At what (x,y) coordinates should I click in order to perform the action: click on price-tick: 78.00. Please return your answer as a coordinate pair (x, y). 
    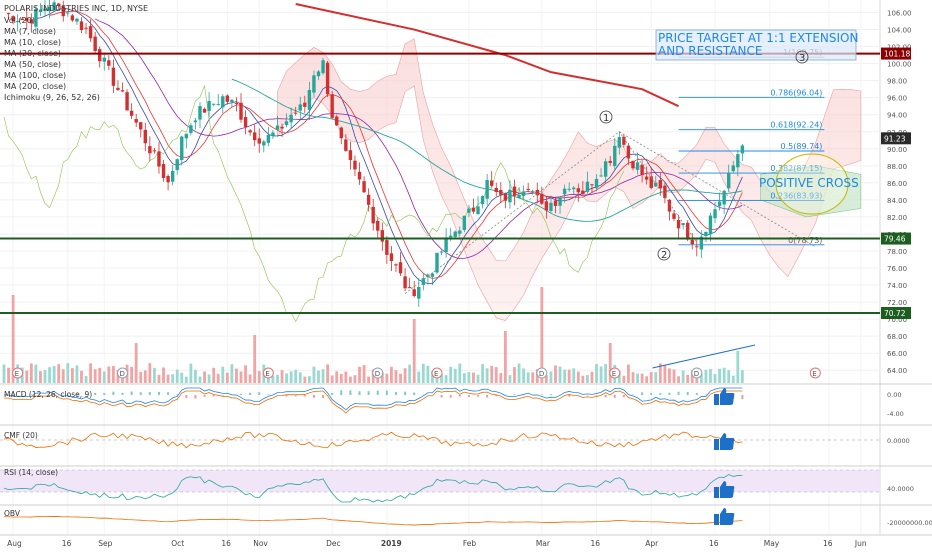
    Looking at the image, I should click on (897, 252).